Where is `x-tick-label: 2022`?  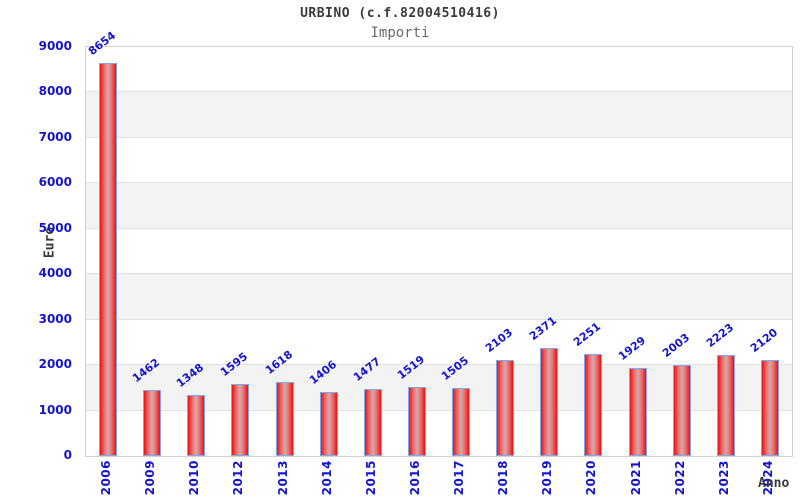 x-tick-label: 2022 is located at coordinates (679, 478).